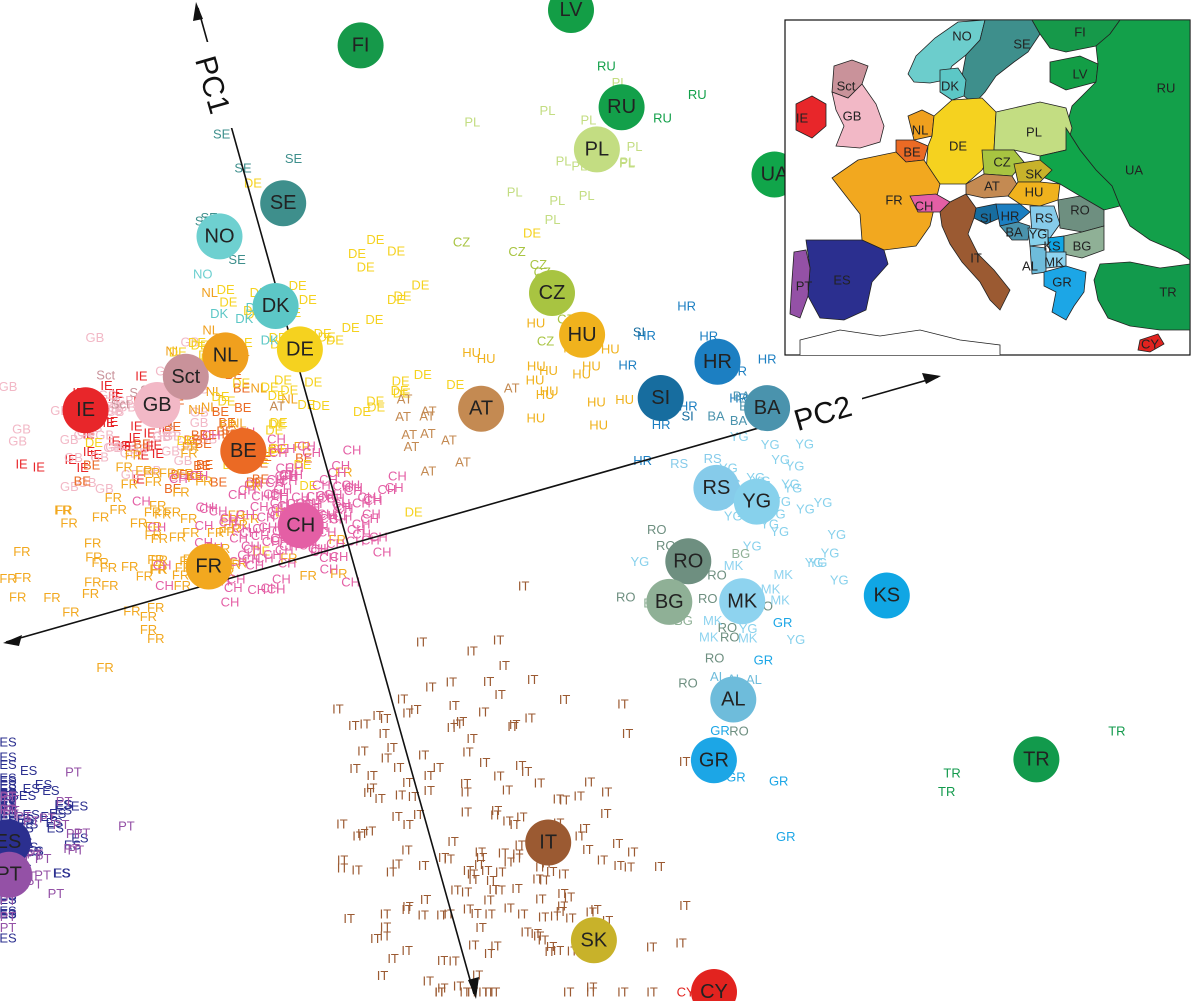 The height and width of the screenshot is (1001, 1200). What do you see at coordinates (208, 566) in the screenshot?
I see `centroid-fr: FR` at bounding box center [208, 566].